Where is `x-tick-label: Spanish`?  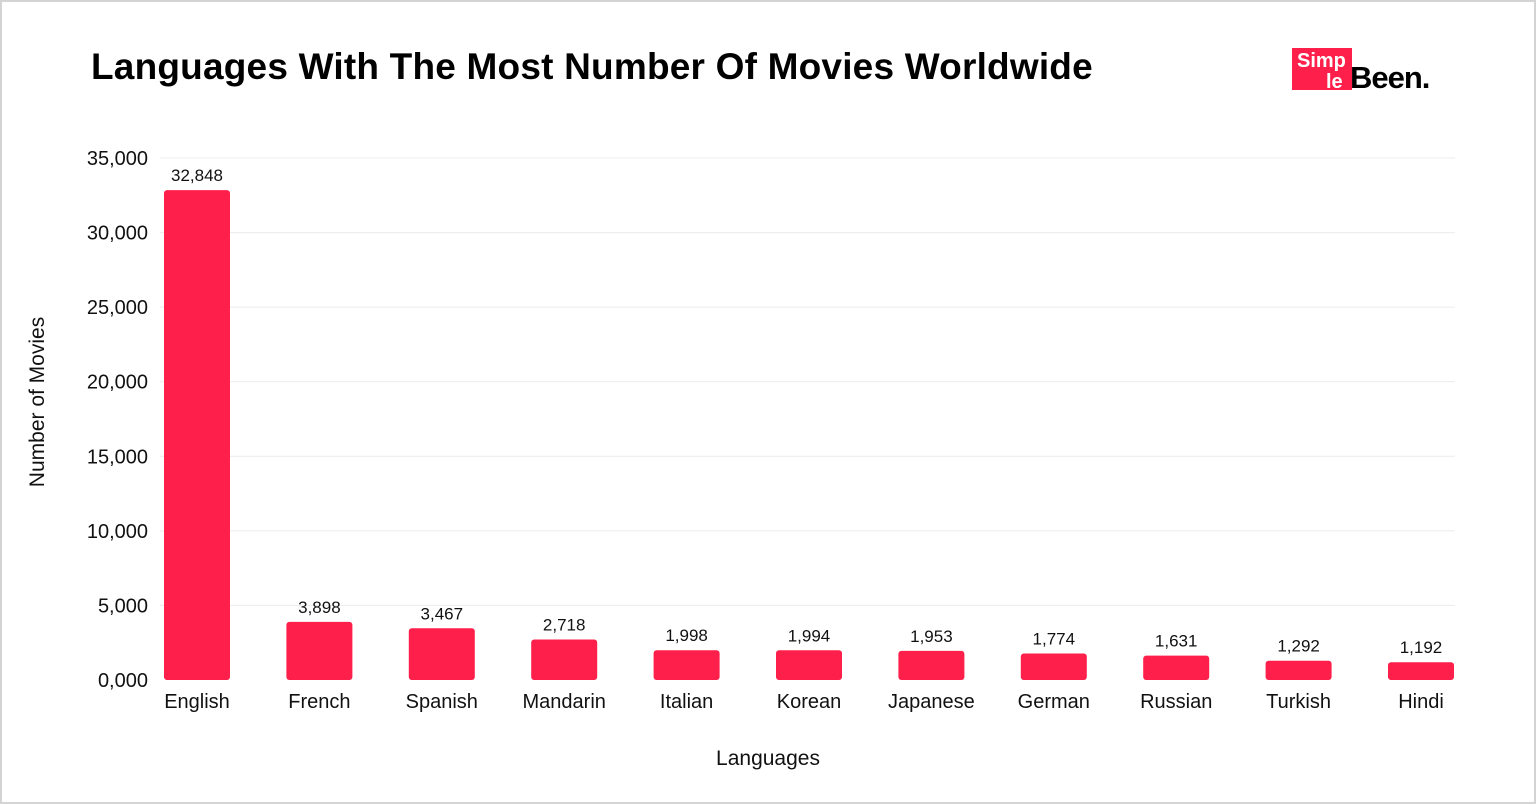
x-tick-label: Spanish is located at coordinates (442, 702).